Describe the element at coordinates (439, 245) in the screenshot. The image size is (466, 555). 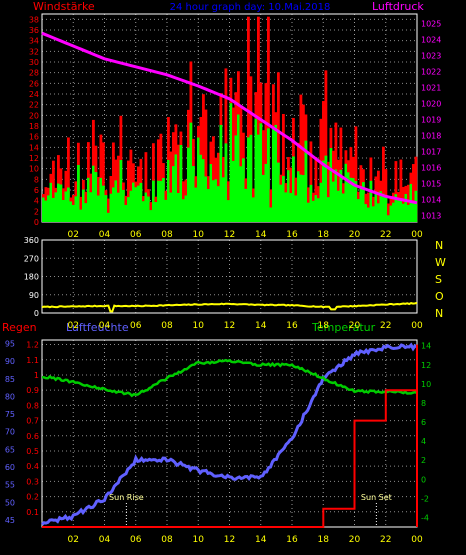
I see `direction-label-n-top: N` at that location.